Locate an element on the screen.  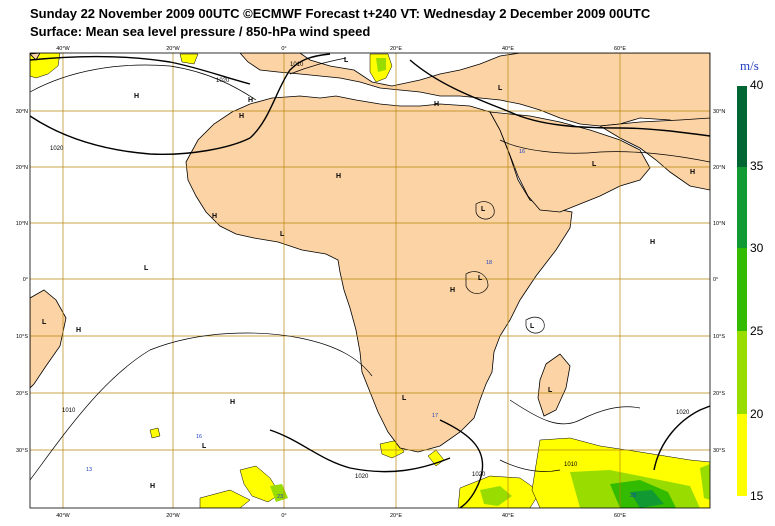
lon-label-top: 40°W is located at coordinates (63, 49).